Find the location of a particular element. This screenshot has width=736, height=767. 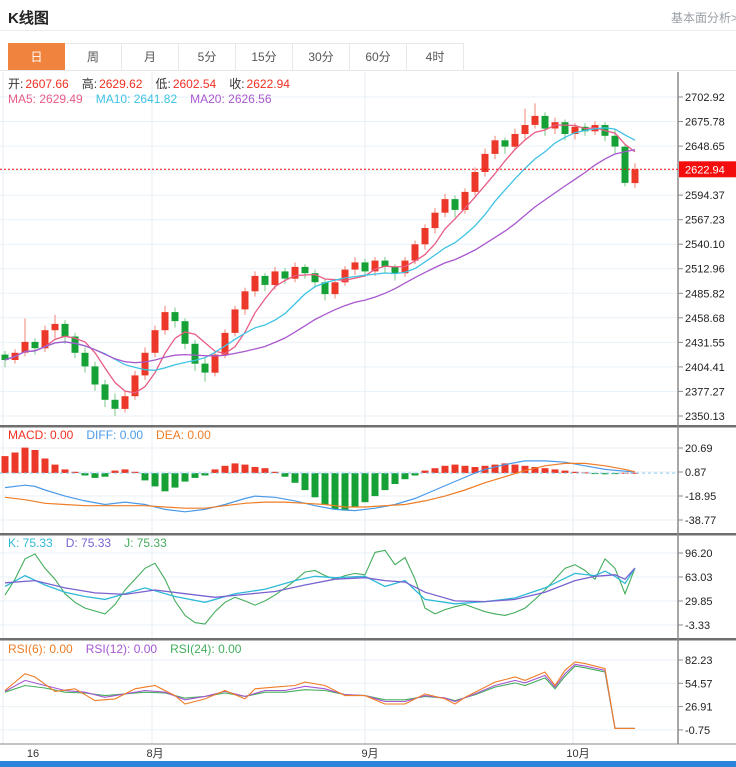

svg-text: -38.77 is located at coordinates (700, 521).